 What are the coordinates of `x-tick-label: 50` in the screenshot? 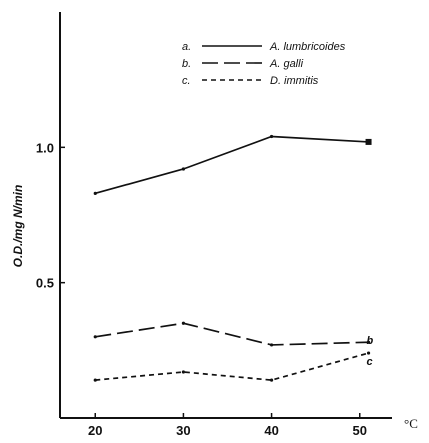 It's located at (360, 430).